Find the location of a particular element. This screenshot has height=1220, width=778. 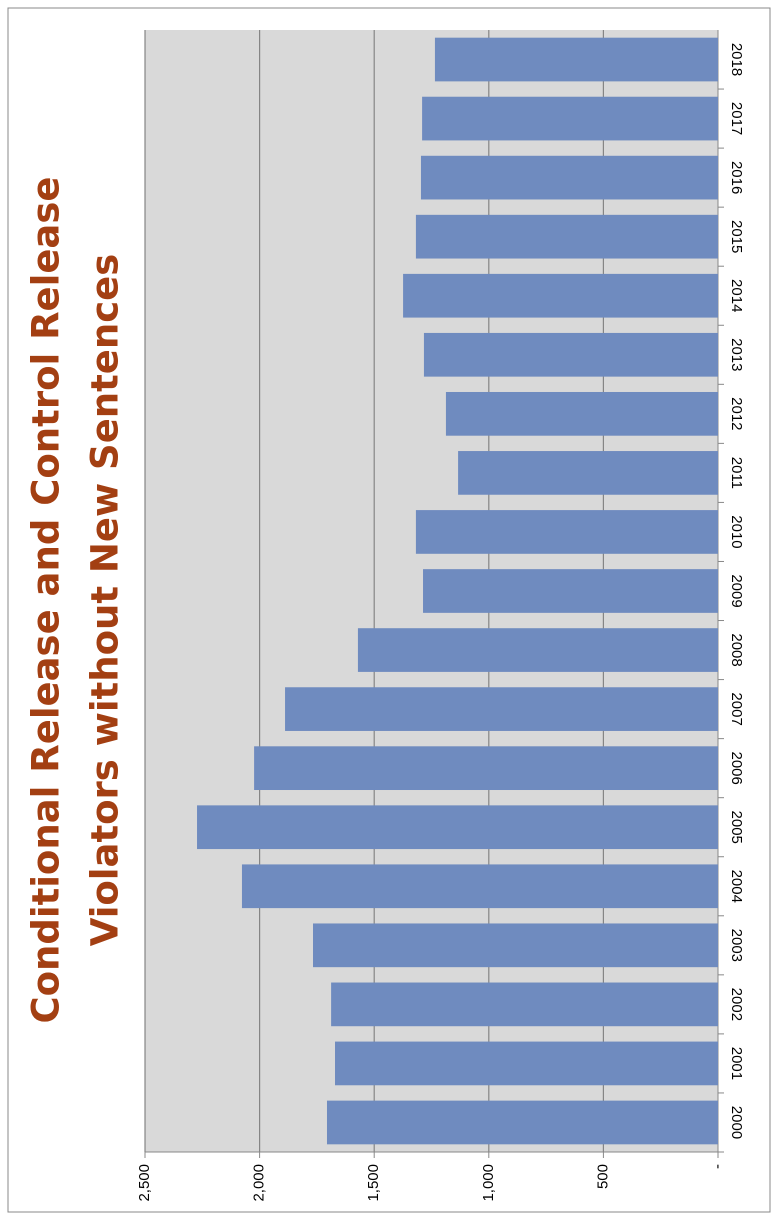

x-tick-label: 2012 is located at coordinates (736, 413).